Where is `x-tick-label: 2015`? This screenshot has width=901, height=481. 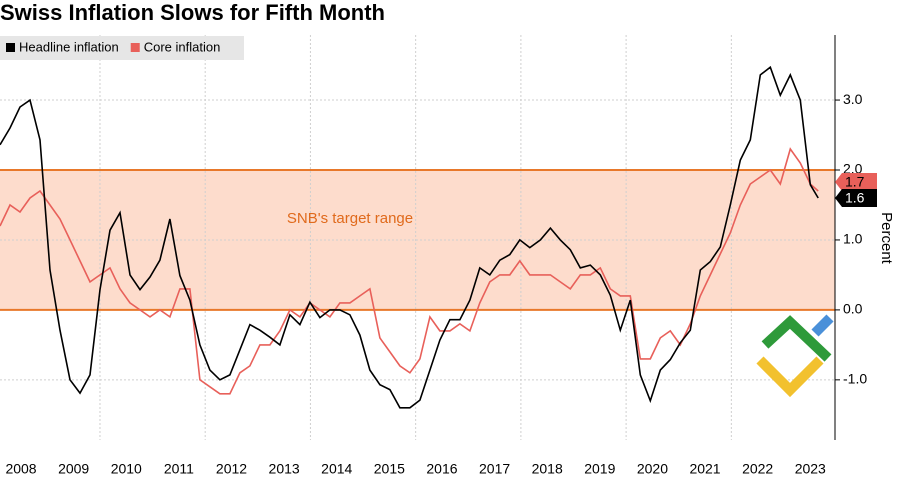
x-tick-label: 2015 is located at coordinates (389, 469).